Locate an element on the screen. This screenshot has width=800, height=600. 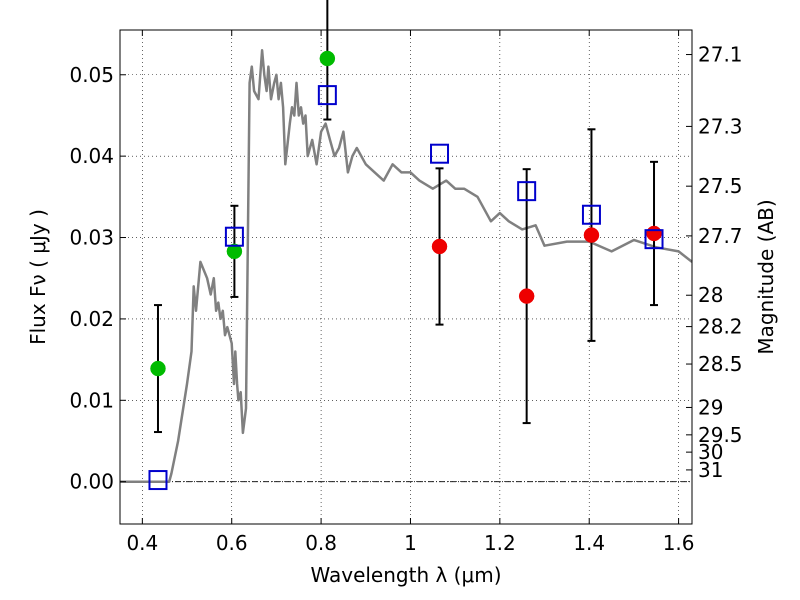
x-tick-label: 1.2 is located at coordinates (500, 543).